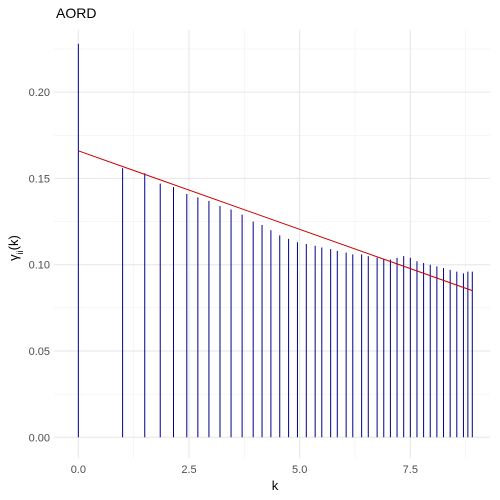 The height and width of the screenshot is (500, 500). What do you see at coordinates (78, 470) in the screenshot?
I see `x-tick-label: 0.0` at bounding box center [78, 470].